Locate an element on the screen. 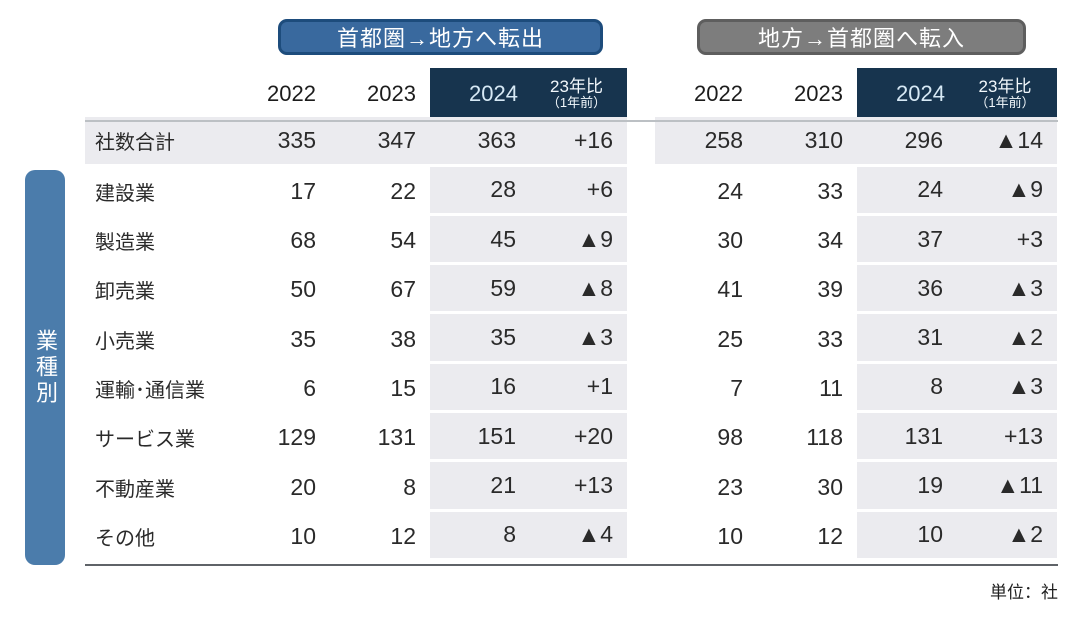  cell-out-2022: 50 is located at coordinates (303, 289).